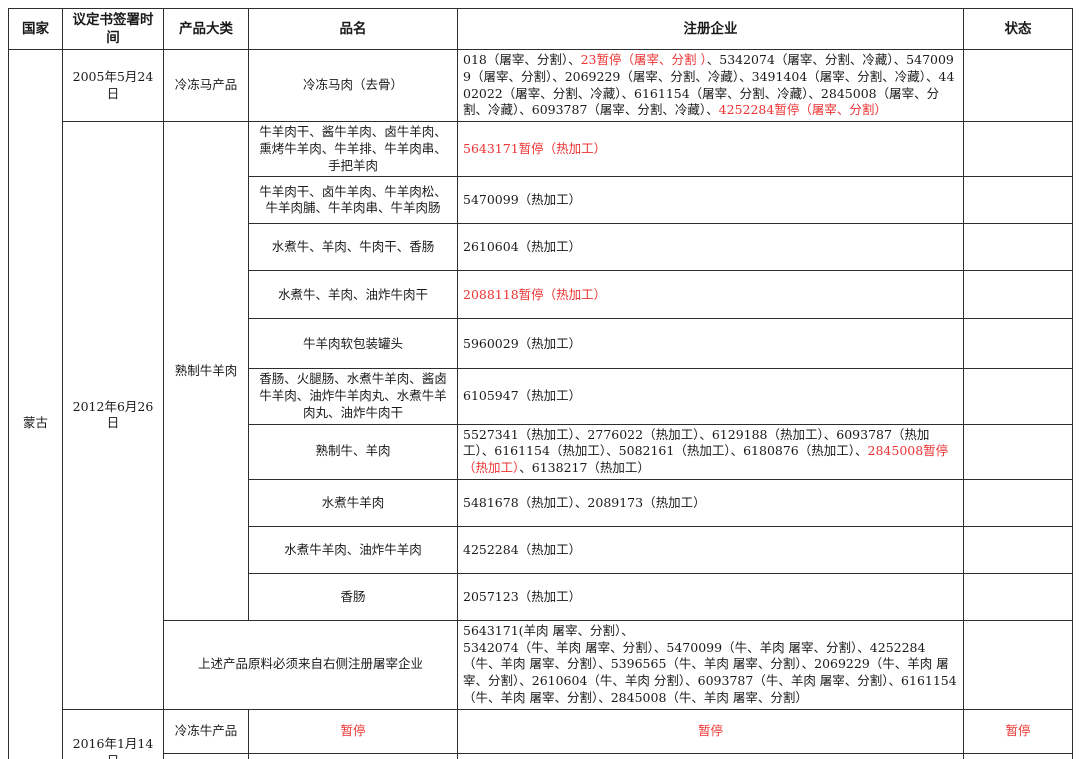 This screenshot has width=1080, height=759. I want to click on cell-text: 冷冻马产品, so click(206, 85).